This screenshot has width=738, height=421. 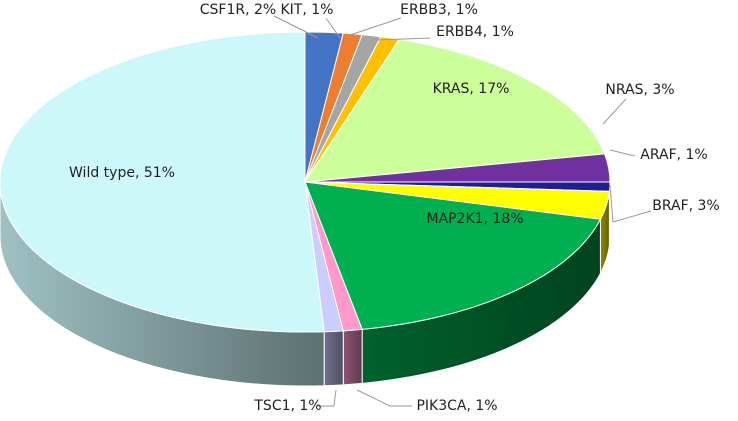 I want to click on data-label-pik3ca: PIK3CA, 1%, so click(x=456, y=406).